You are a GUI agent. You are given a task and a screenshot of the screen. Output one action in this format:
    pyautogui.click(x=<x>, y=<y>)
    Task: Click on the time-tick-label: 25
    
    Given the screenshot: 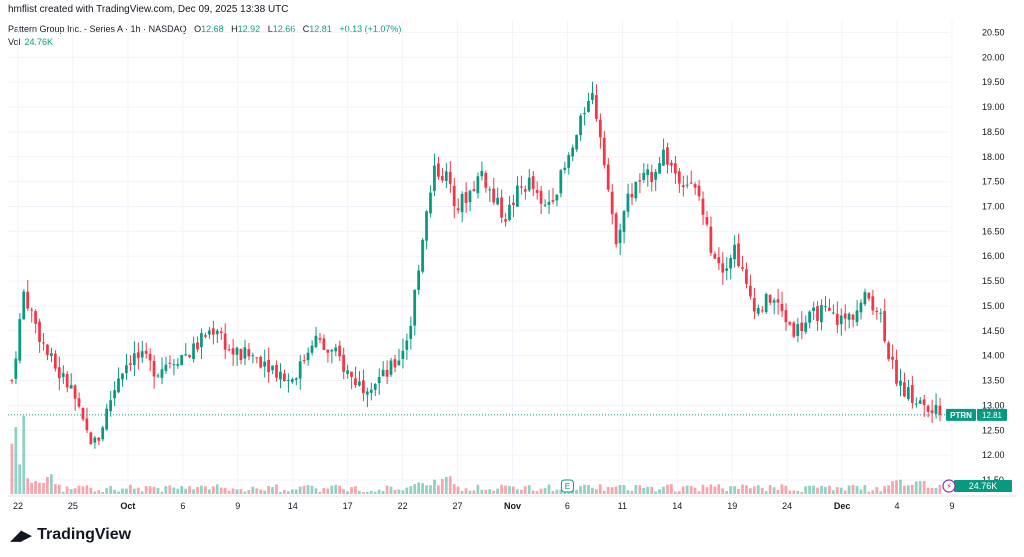 What is the action you would take?
    pyautogui.click(x=73, y=506)
    